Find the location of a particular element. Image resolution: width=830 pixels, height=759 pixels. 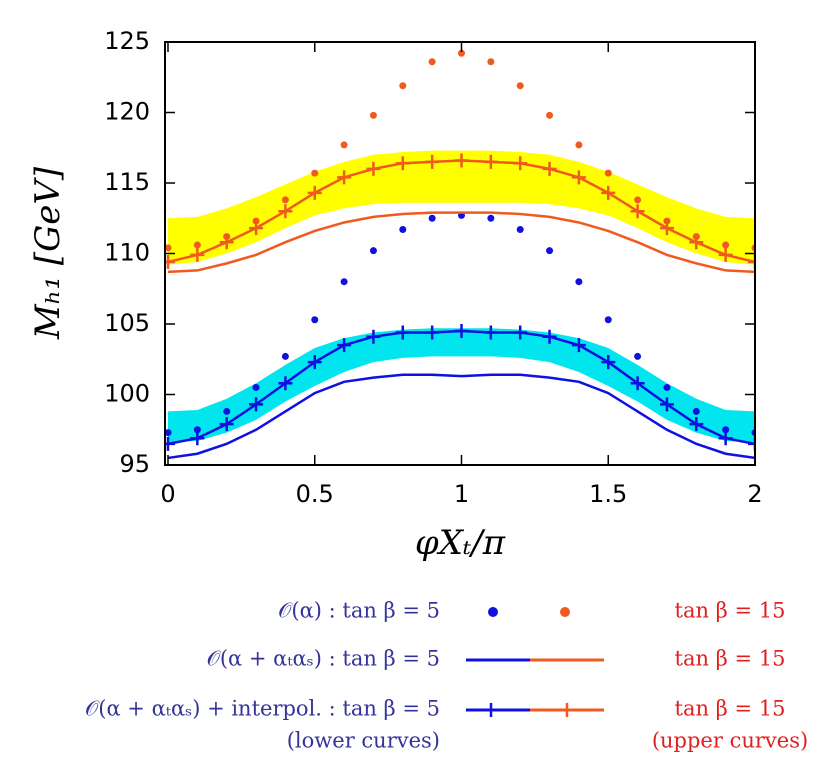

y-tick-label: 125 is located at coordinates (127, 41).